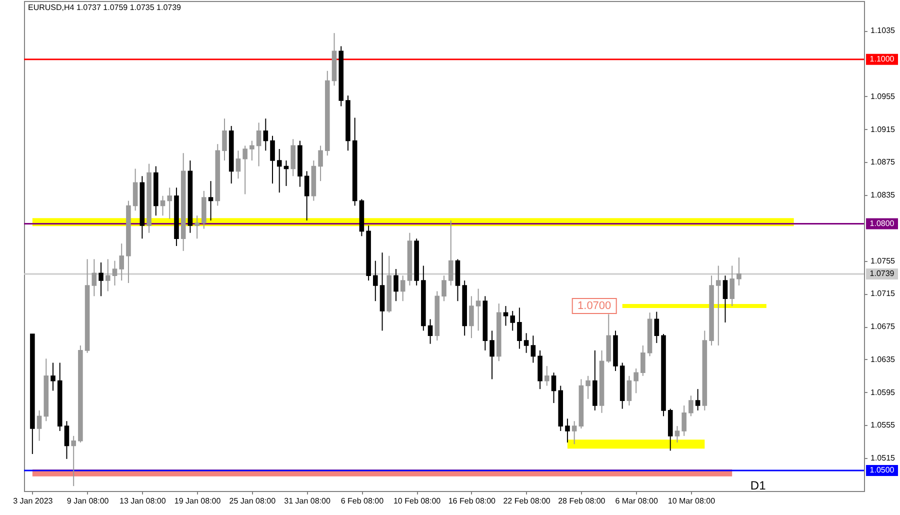  What do you see at coordinates (362, 501) in the screenshot?
I see `x-tick-label: 6 Feb 08:00` at bounding box center [362, 501].